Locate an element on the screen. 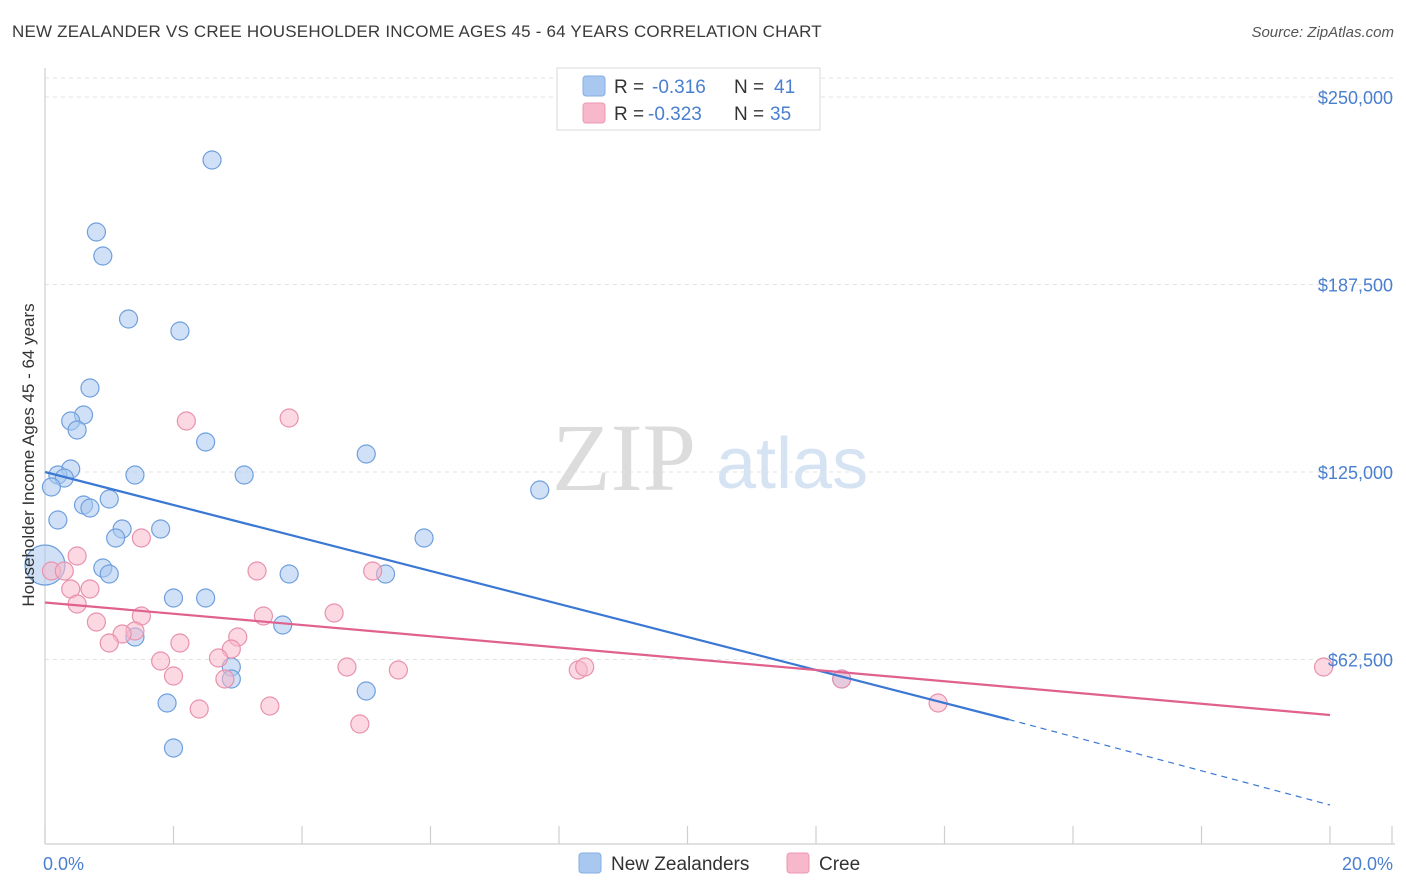  x-tick-label: 0.0% is located at coordinates (63, 864).